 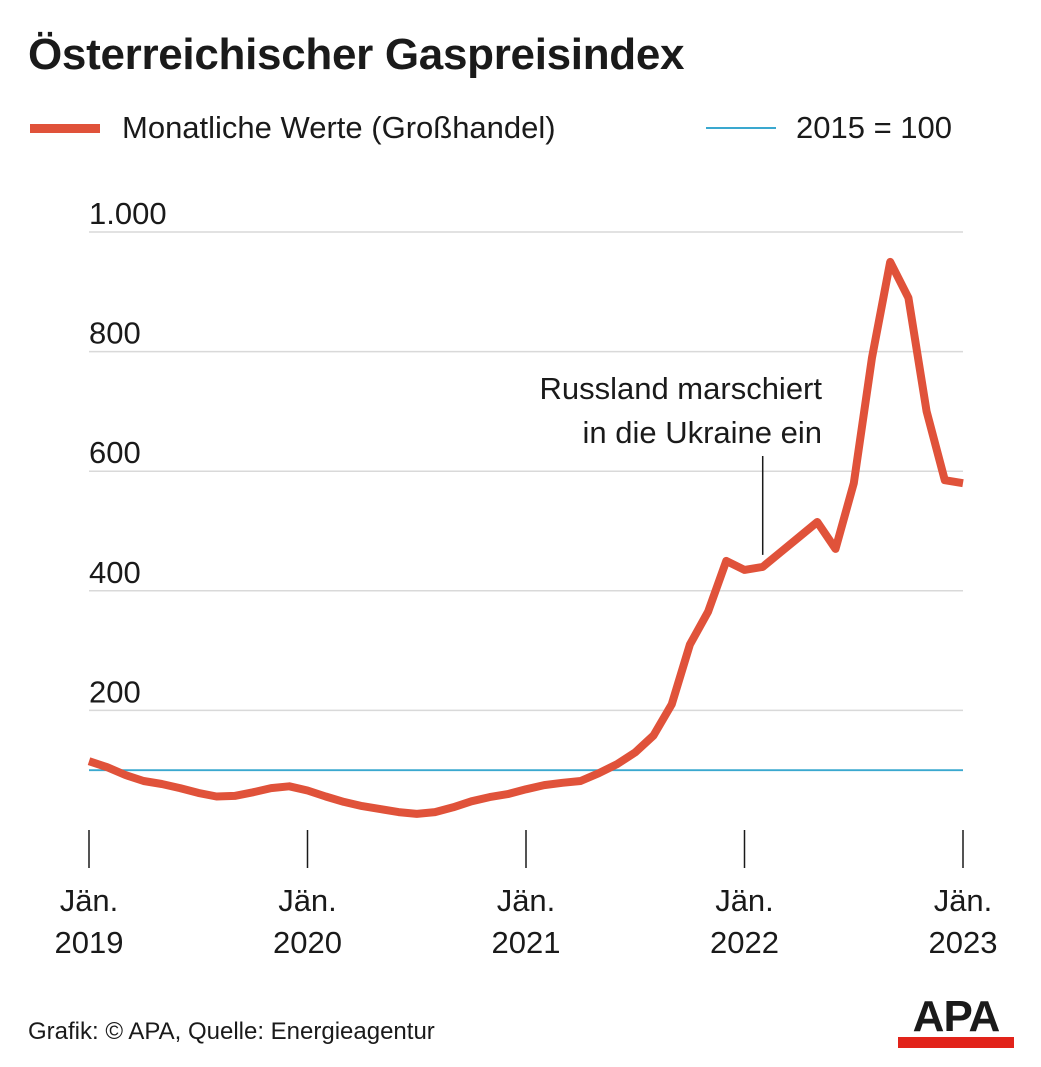 I want to click on apa-logo-text: APA, so click(x=956, y=1016).